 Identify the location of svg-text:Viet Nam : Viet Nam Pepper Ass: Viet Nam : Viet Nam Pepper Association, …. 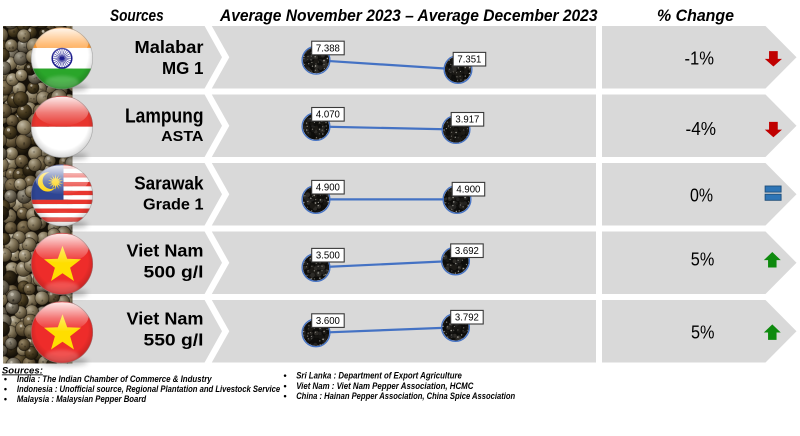
(385, 386).